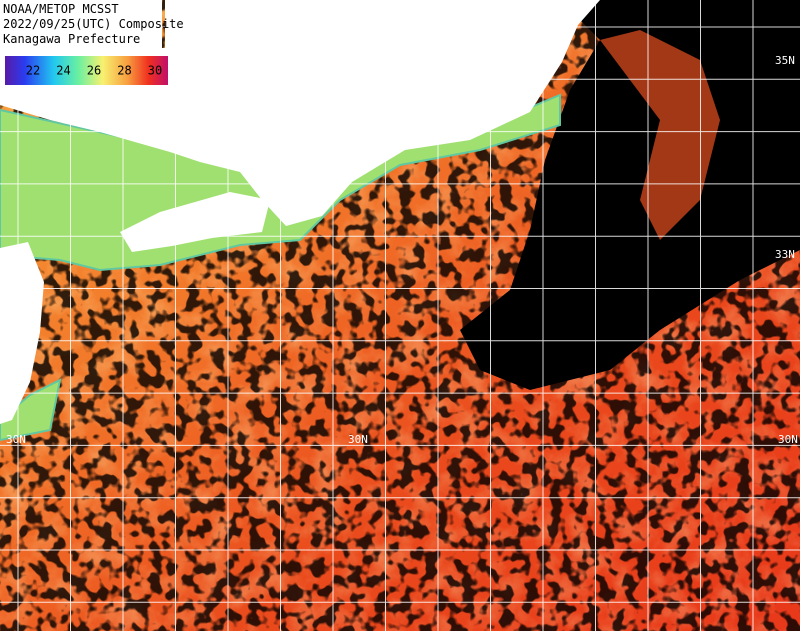 This screenshot has width=800, height=631. I want to click on land-kyushu, so click(22, 333).